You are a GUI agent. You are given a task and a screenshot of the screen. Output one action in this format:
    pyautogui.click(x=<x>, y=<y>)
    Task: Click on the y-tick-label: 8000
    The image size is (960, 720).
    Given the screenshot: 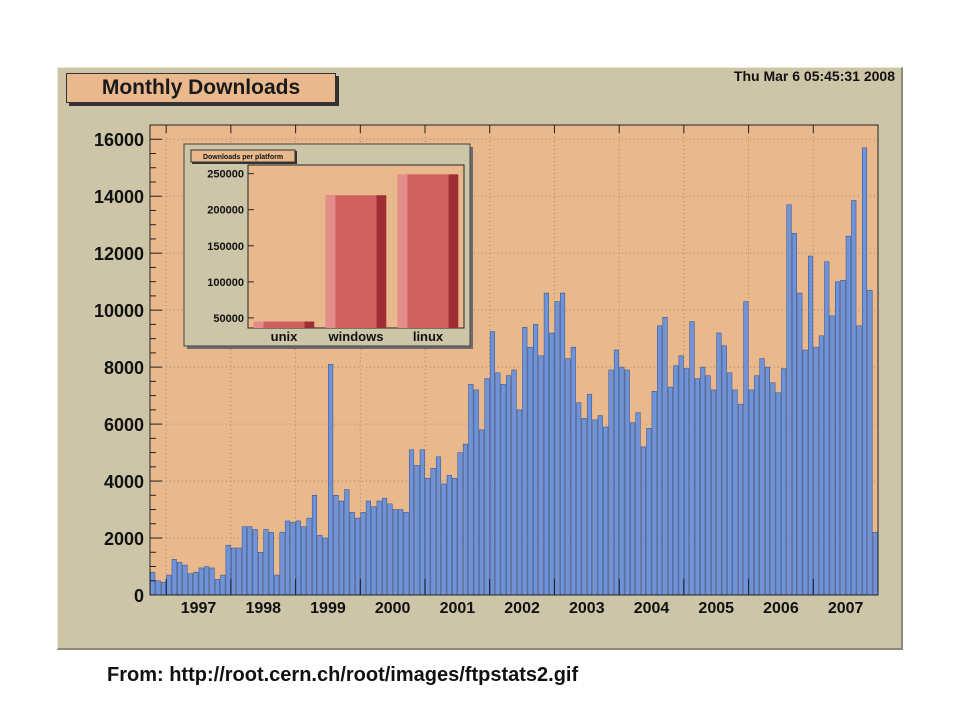 What is the action you would take?
    pyautogui.click(x=124, y=368)
    